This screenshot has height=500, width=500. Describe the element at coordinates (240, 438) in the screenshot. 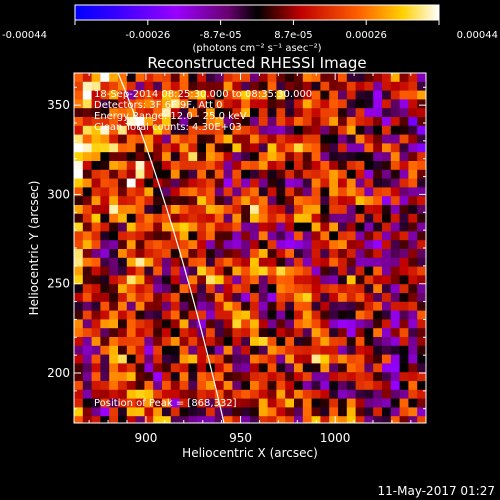

I see `x-tick-label: 950` at that location.